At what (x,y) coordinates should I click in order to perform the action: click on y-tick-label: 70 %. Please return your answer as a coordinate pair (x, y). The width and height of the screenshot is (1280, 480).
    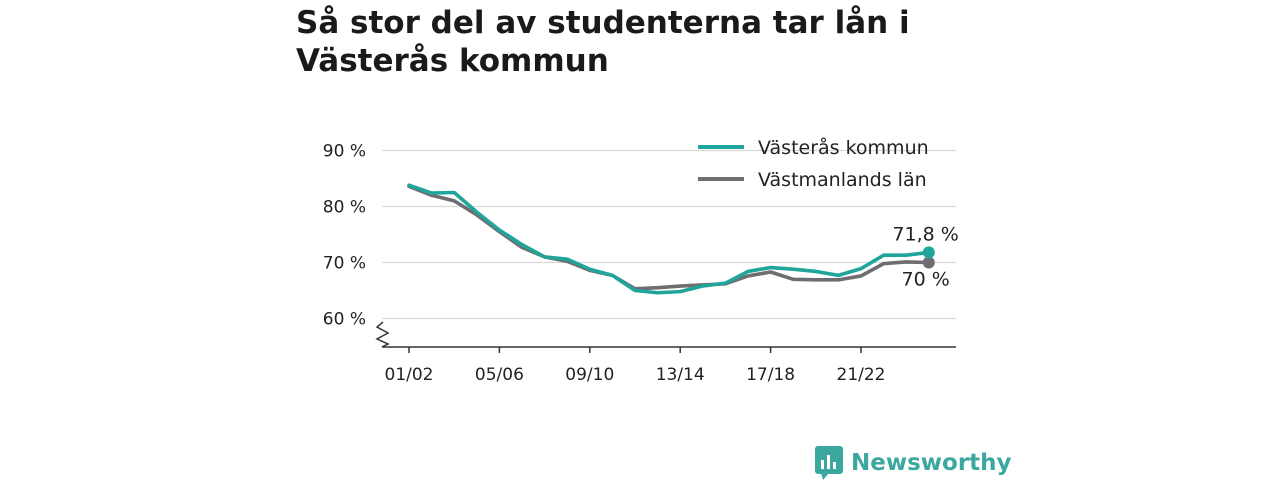
    Looking at the image, I should click on (344, 264).